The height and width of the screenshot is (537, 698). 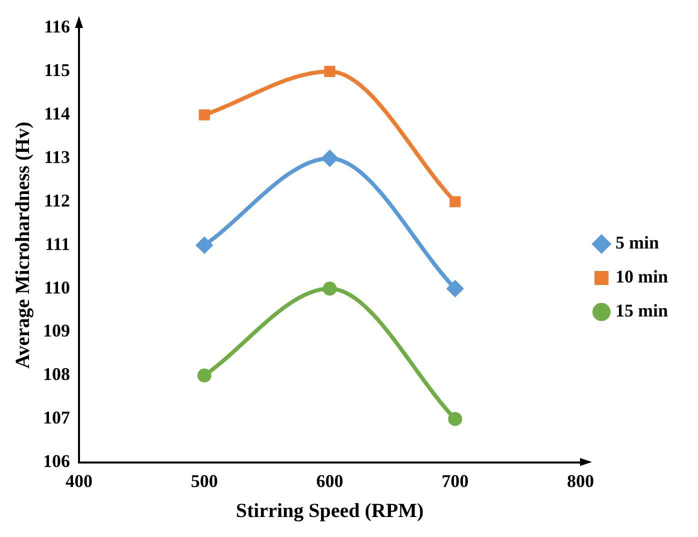 What do you see at coordinates (56, 418) in the screenshot?
I see `y-tick-label: 107` at bounding box center [56, 418].